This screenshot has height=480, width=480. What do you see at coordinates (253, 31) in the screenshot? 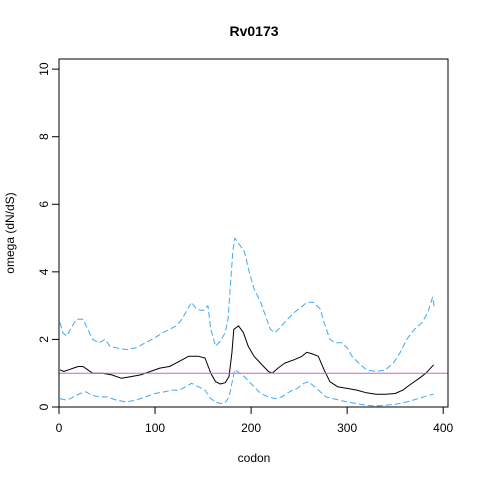
I see `chart-title: Rv0173` at bounding box center [253, 31].